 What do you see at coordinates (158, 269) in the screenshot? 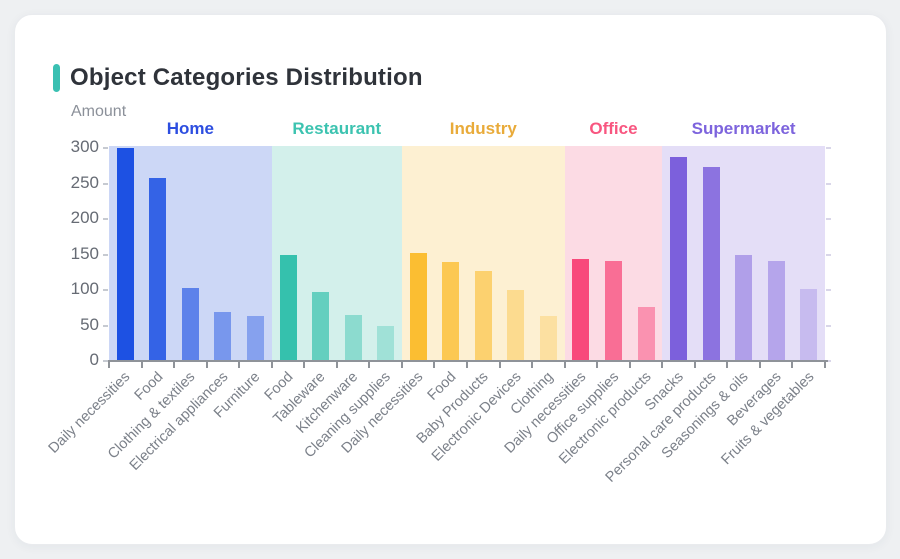
I see `bar-home-food` at bounding box center [158, 269].